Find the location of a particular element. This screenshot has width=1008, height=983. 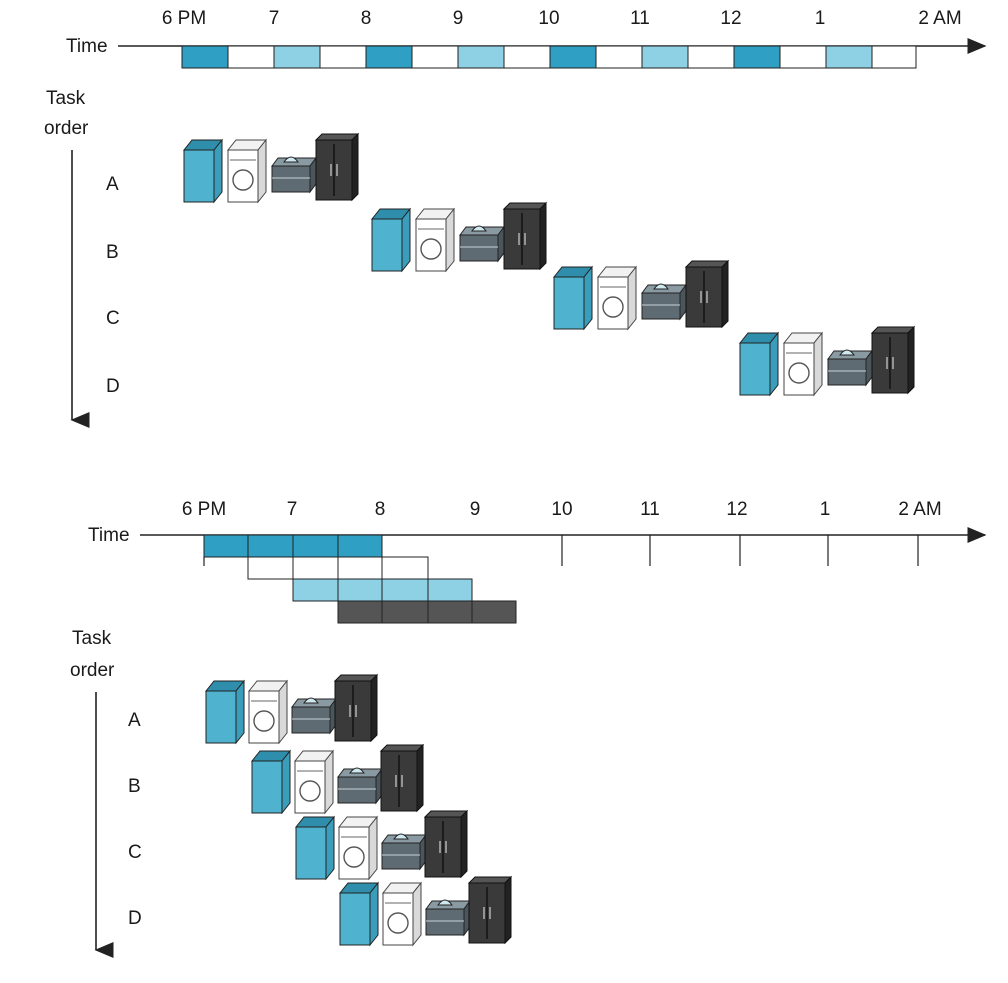

pipelined-appliance-rows is located at coordinates (358, 810).